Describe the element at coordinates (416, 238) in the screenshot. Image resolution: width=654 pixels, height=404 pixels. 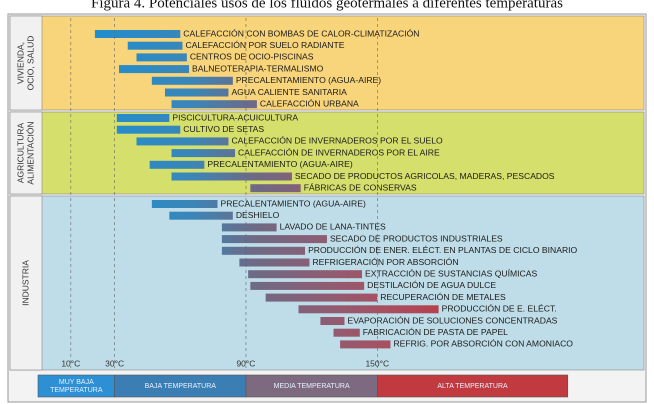
I see `use-label: SECADO DE PRODUCTOS INDUSTRIALES` at that location.